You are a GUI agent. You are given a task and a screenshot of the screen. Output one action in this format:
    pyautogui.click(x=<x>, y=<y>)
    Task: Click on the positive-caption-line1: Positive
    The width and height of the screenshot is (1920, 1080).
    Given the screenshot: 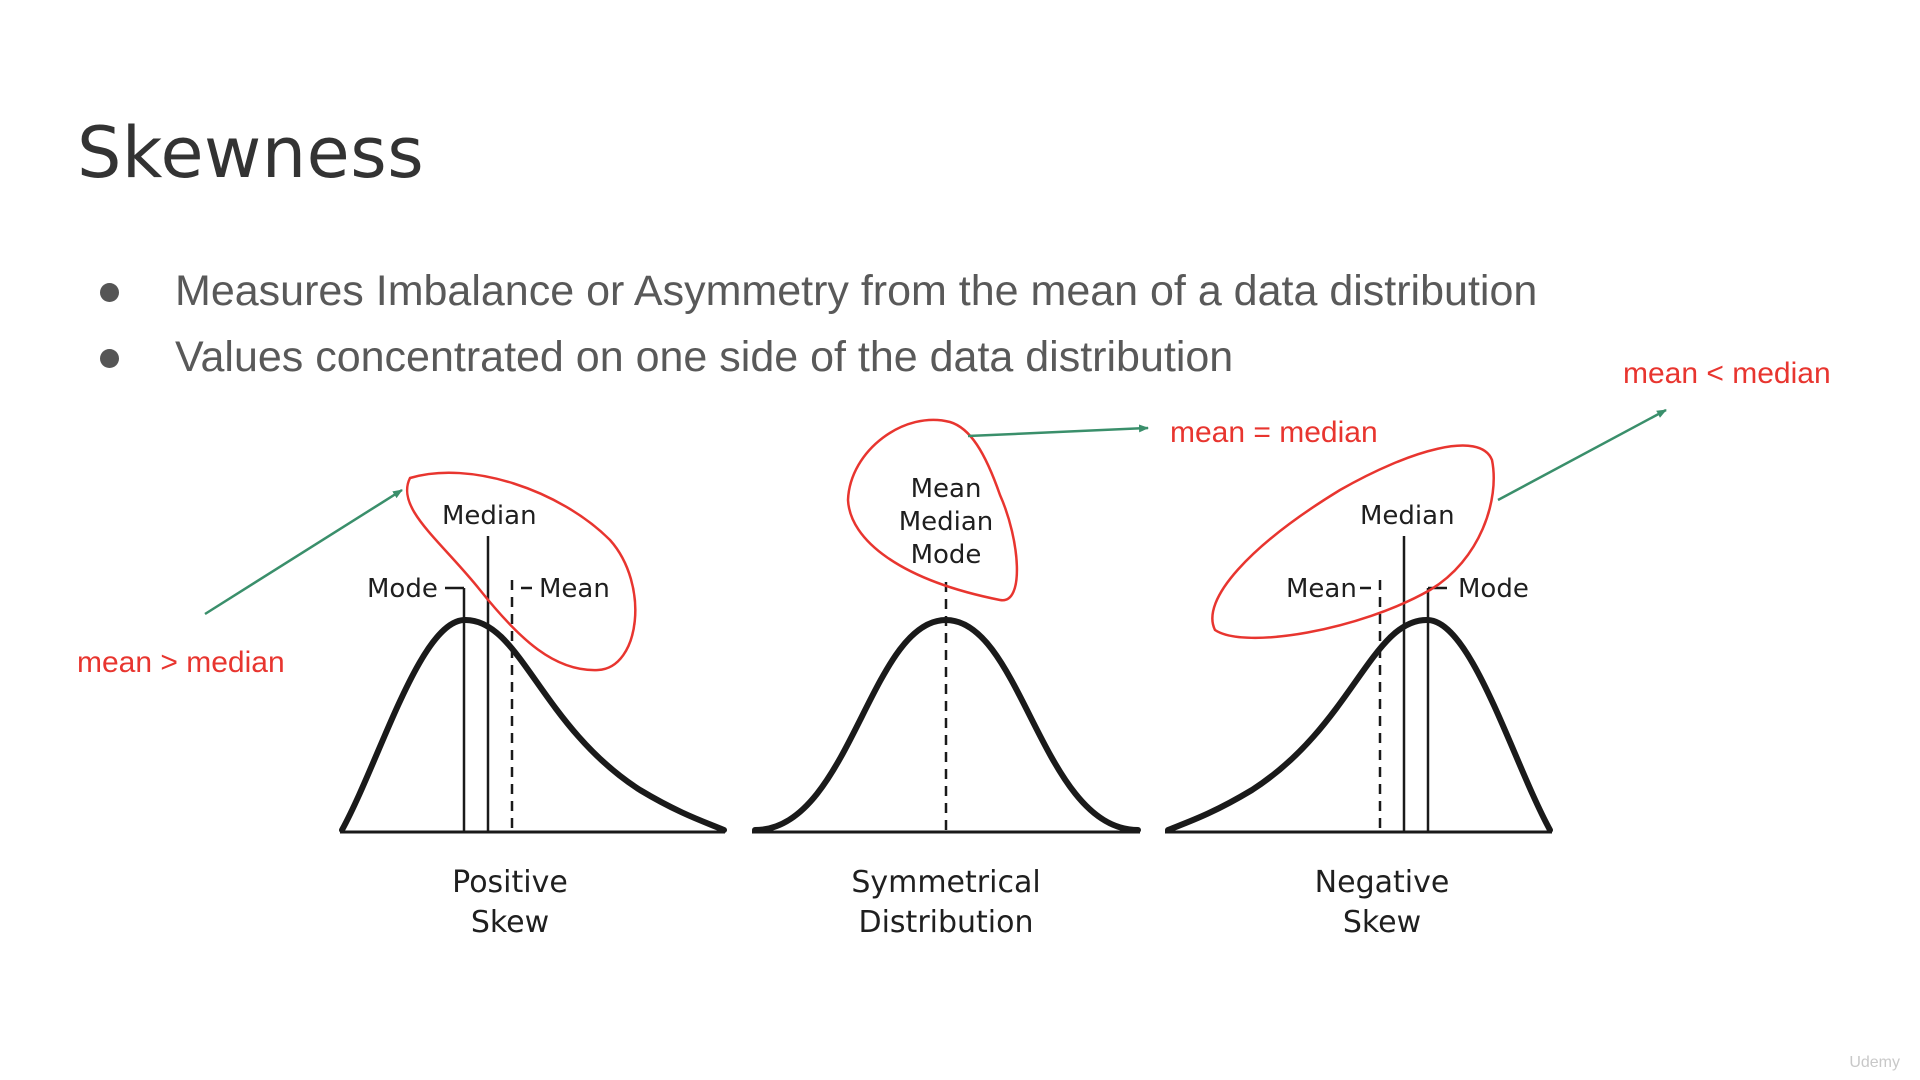 What is the action you would take?
    pyautogui.click(x=510, y=882)
    